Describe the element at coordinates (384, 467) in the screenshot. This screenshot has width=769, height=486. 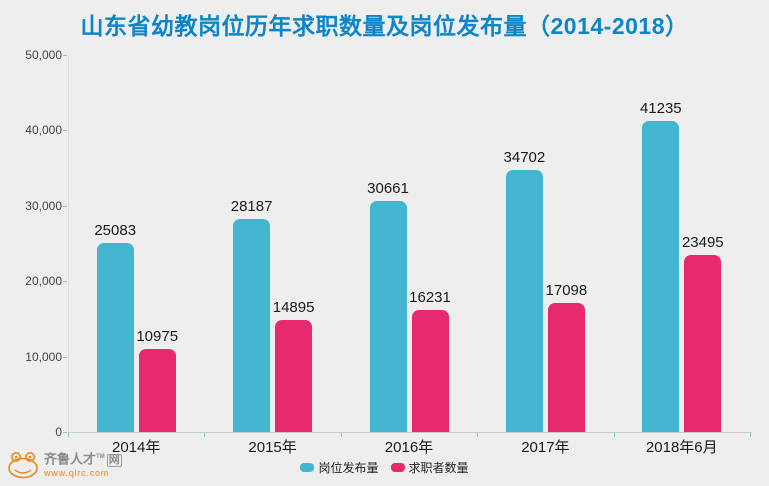
I see `legend: 岗位发布量 求职者数量` at that location.